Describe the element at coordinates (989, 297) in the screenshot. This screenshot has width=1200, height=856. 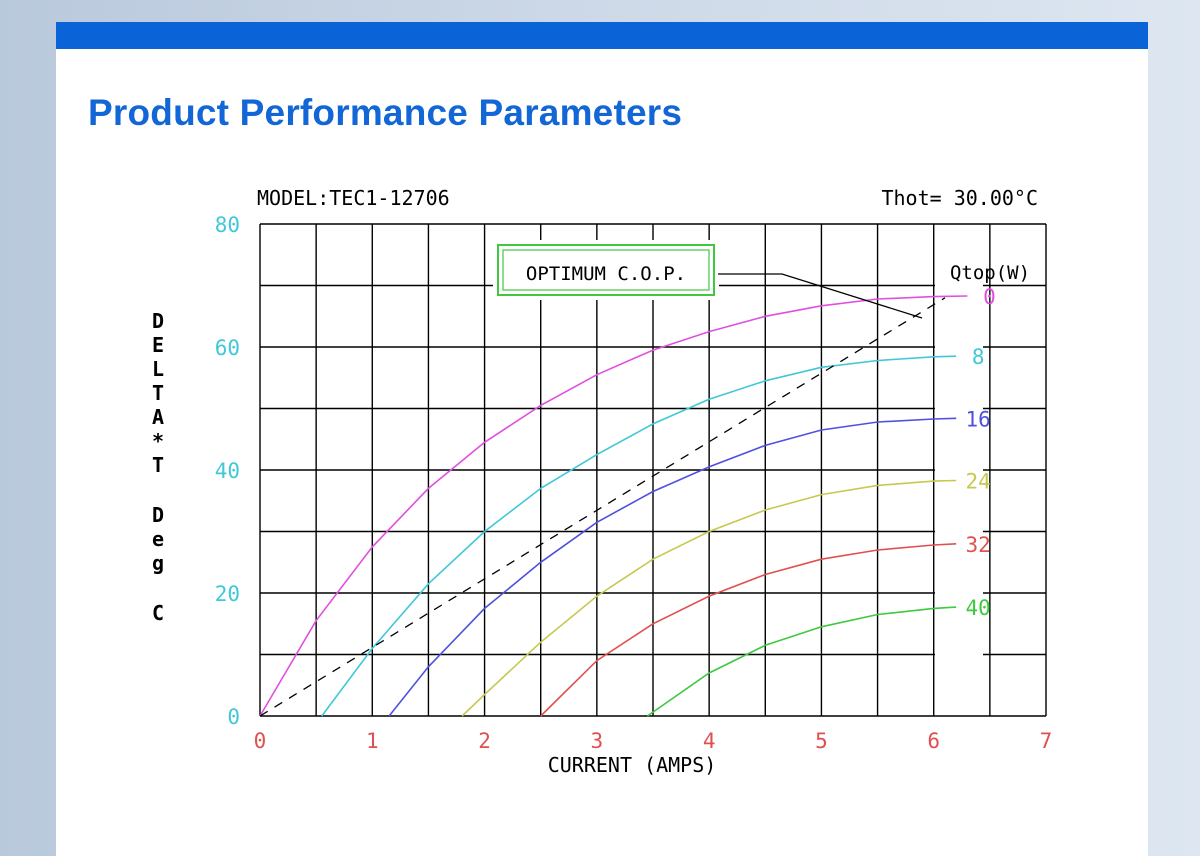
I see `series-label-q0: 0` at that location.